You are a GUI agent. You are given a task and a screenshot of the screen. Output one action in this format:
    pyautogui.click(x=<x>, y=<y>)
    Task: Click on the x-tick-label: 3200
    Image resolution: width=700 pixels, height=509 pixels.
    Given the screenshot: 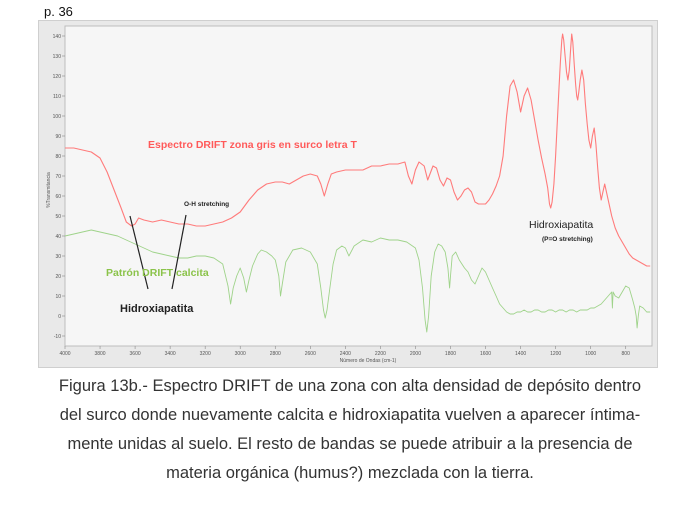 What is the action you would take?
    pyautogui.click(x=205, y=354)
    